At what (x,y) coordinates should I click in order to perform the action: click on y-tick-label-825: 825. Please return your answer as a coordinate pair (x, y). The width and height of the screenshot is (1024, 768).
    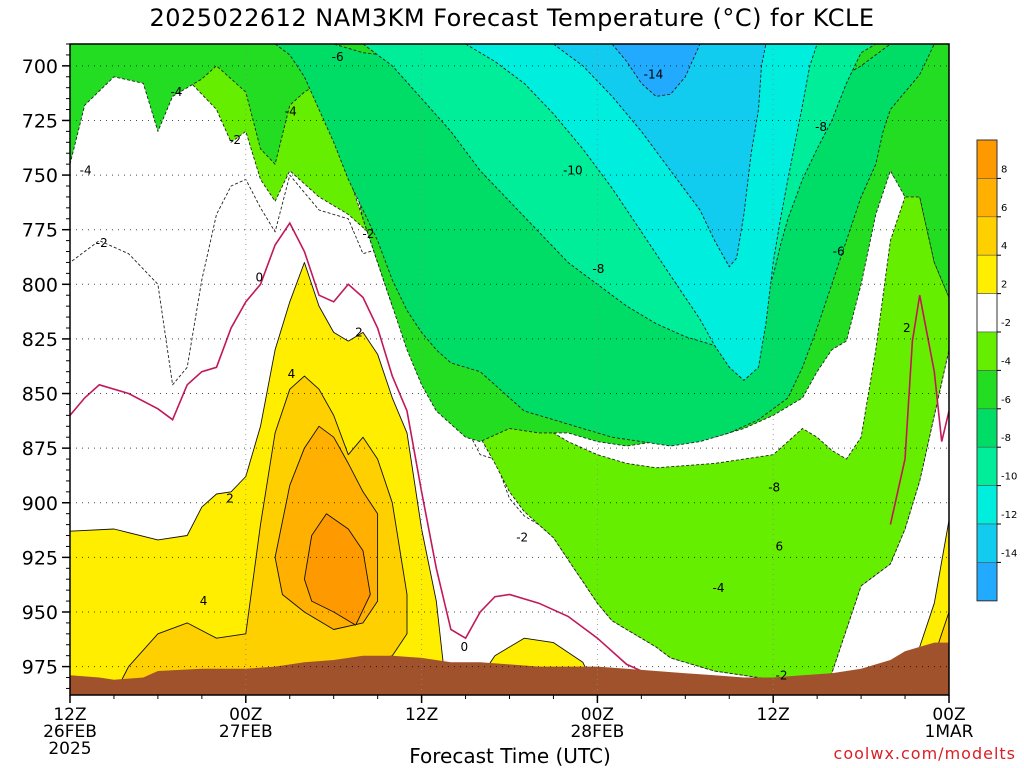
    Looking at the image, I should click on (40, 340).